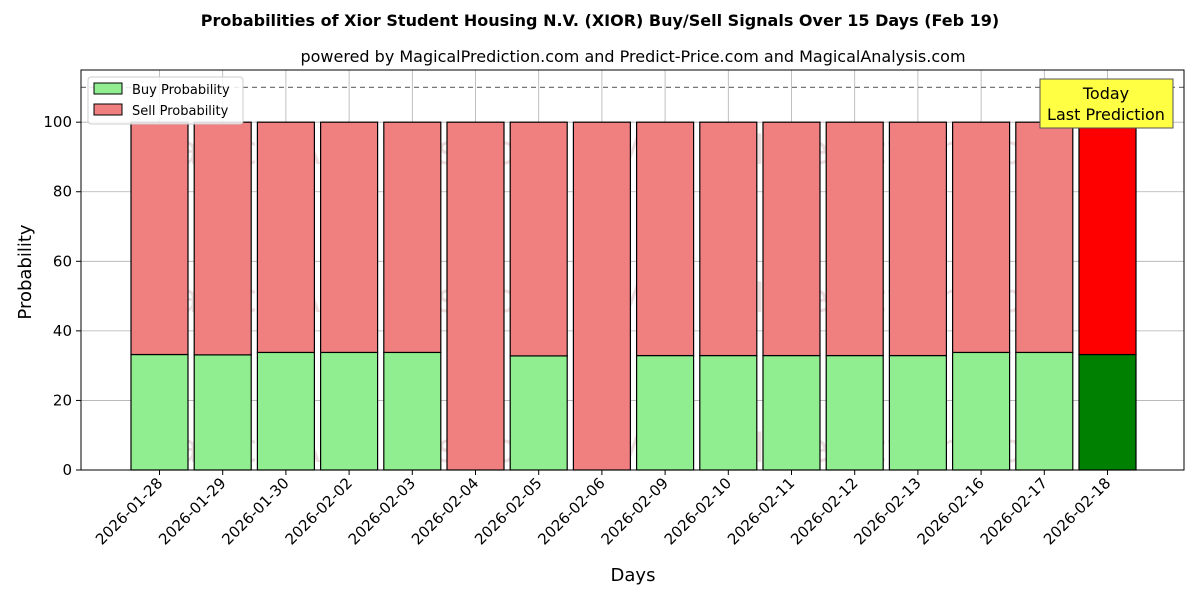 Image resolution: width=1200 pixels, height=604 pixels. Describe the element at coordinates (62, 261) in the screenshot. I see `y-tick-label: 60` at that location.